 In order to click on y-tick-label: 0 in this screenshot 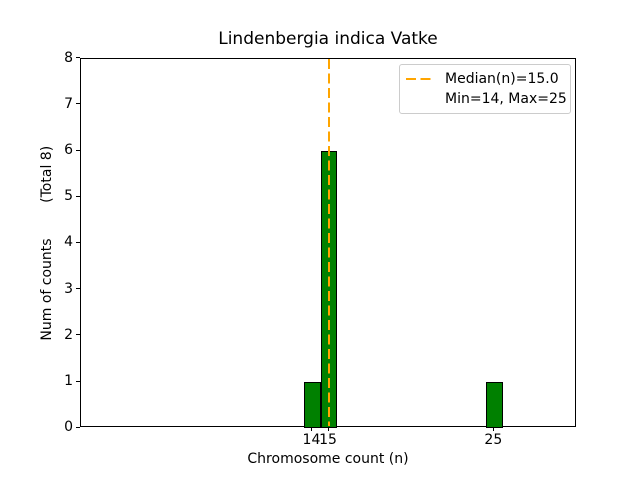, I will do `click(68, 427)`.